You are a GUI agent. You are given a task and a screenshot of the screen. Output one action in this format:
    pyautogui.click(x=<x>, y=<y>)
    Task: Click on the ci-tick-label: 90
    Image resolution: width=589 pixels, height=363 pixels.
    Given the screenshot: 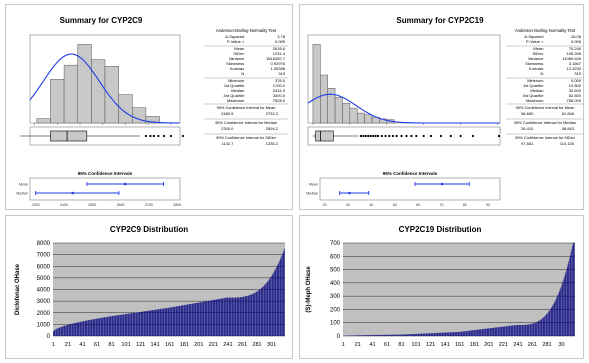 What is the action you would take?
    pyautogui.click(x=488, y=205)
    